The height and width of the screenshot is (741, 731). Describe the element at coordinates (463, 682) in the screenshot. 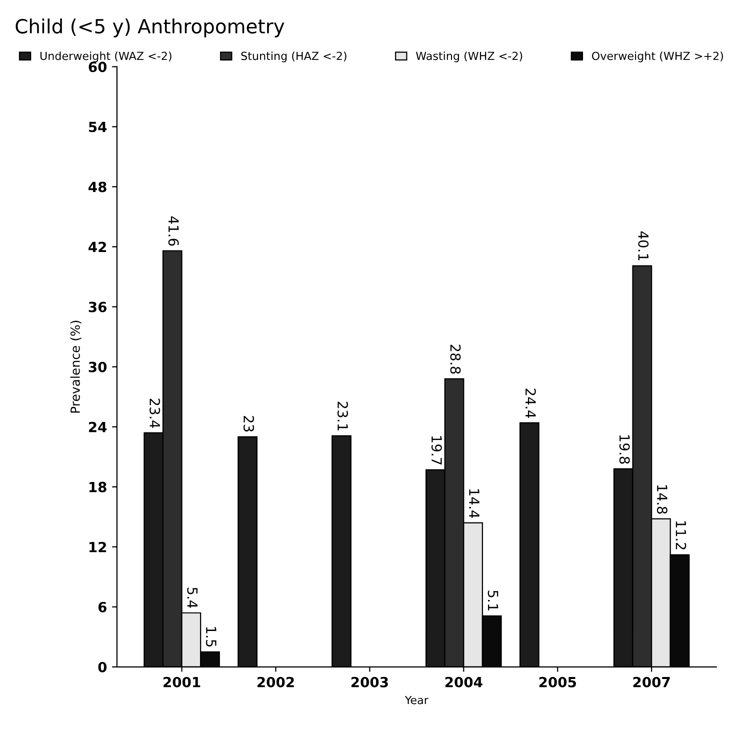

I see `x-tick-label: 2004` at that location.